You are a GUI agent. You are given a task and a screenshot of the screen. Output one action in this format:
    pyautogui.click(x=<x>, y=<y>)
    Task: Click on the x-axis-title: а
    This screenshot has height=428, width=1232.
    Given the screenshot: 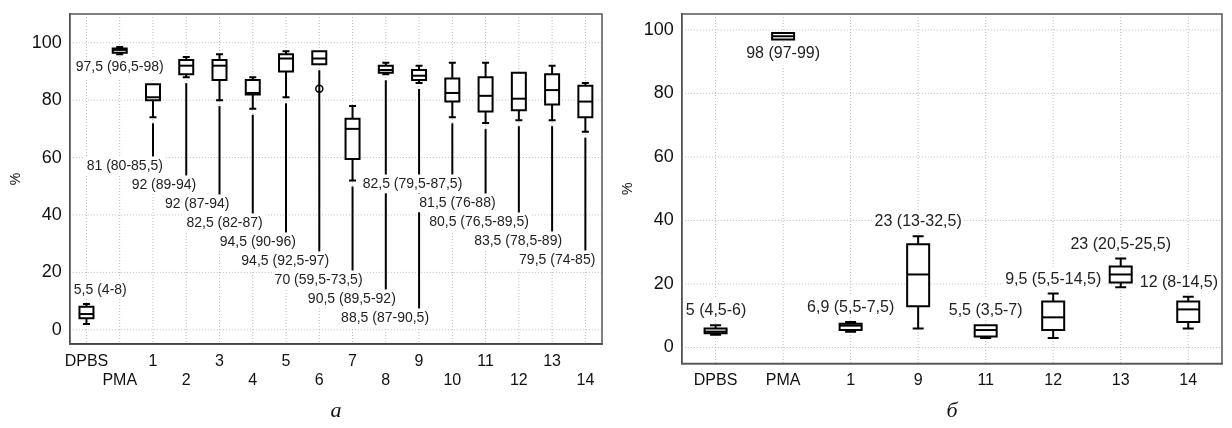 What is the action you would take?
    pyautogui.click(x=336, y=409)
    